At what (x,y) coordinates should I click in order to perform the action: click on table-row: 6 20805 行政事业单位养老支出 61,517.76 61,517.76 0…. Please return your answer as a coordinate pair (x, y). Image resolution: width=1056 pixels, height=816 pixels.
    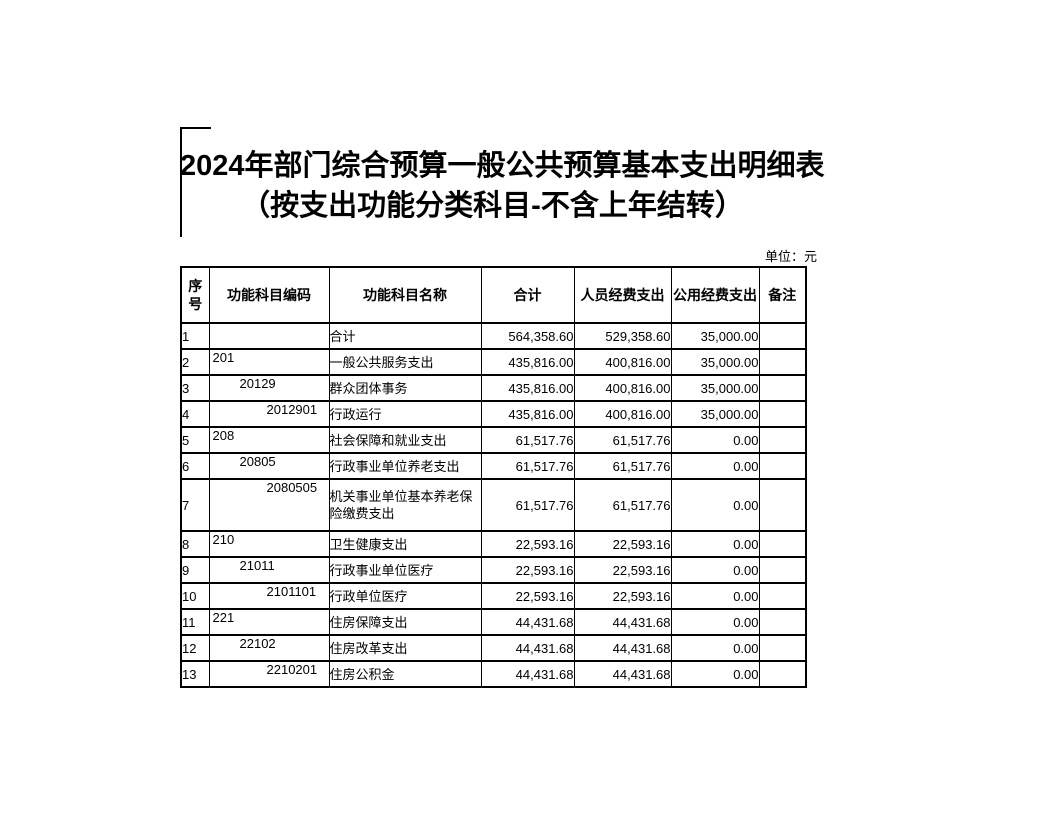
    Looking at the image, I should click on (493, 466).